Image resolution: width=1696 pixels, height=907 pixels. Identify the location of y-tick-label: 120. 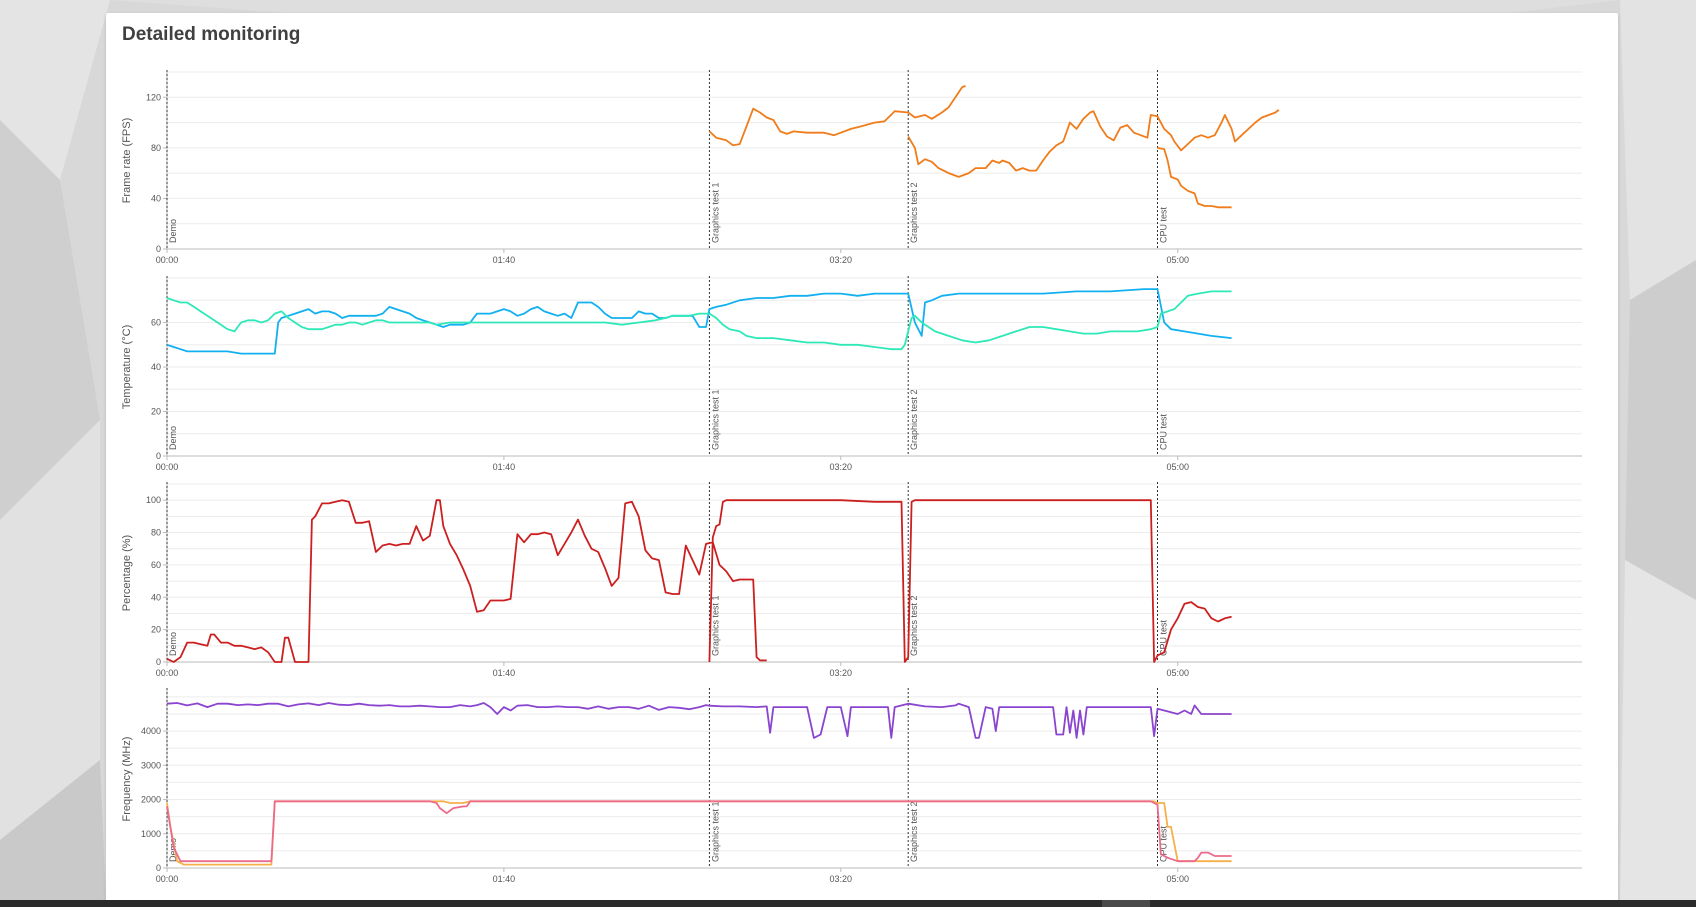
(153, 97).